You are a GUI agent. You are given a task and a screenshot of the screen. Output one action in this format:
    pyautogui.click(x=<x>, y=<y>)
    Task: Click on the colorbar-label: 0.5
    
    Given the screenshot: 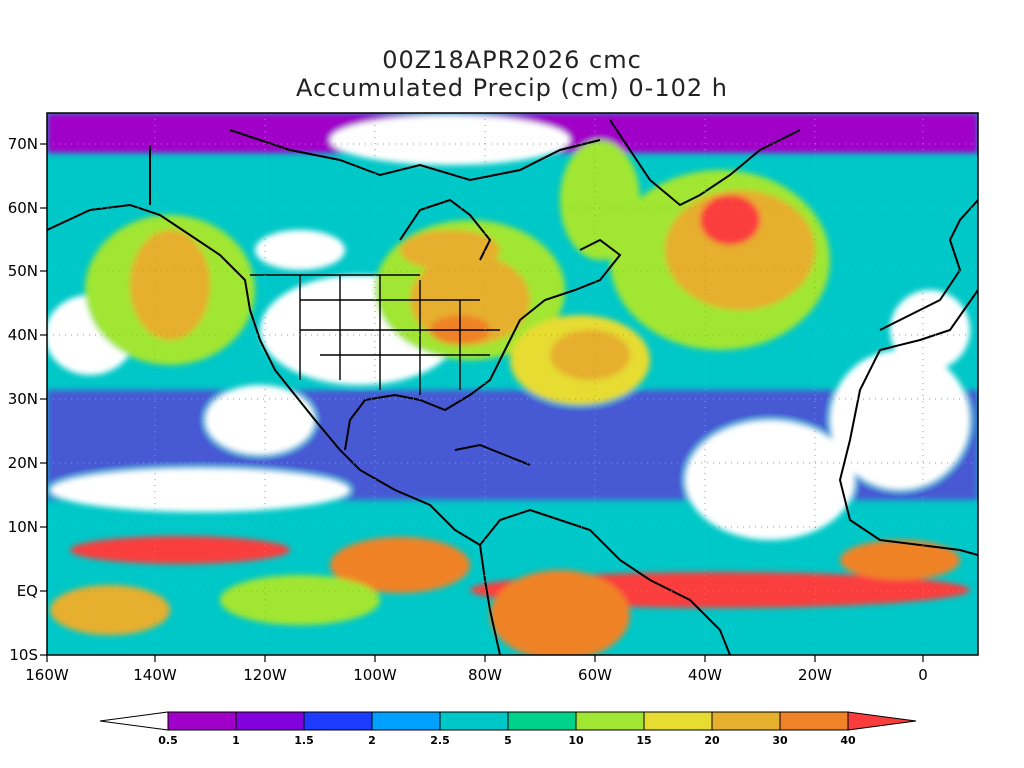 What is the action you would take?
    pyautogui.click(x=168, y=740)
    